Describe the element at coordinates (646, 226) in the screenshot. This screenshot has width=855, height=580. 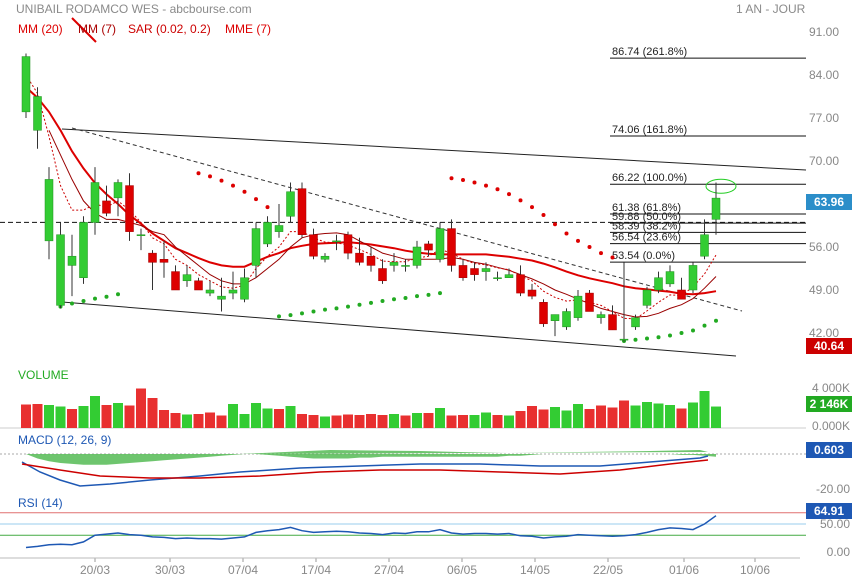
I see `fib-level-label: 58.39 (38.2%)` at that location.